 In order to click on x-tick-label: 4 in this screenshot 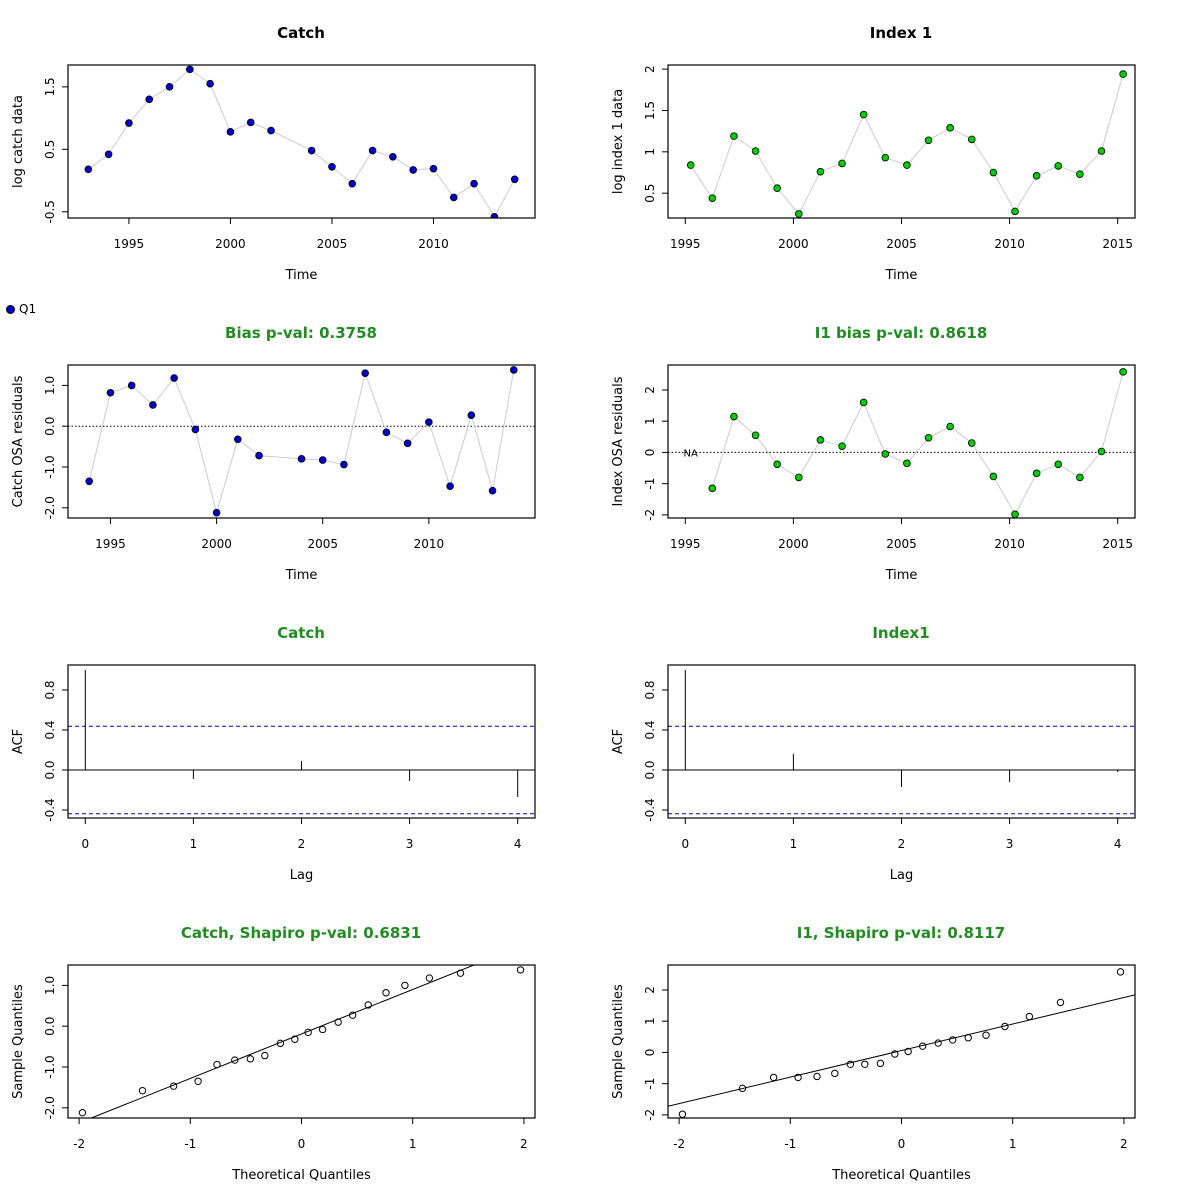, I will do `click(518, 844)`.